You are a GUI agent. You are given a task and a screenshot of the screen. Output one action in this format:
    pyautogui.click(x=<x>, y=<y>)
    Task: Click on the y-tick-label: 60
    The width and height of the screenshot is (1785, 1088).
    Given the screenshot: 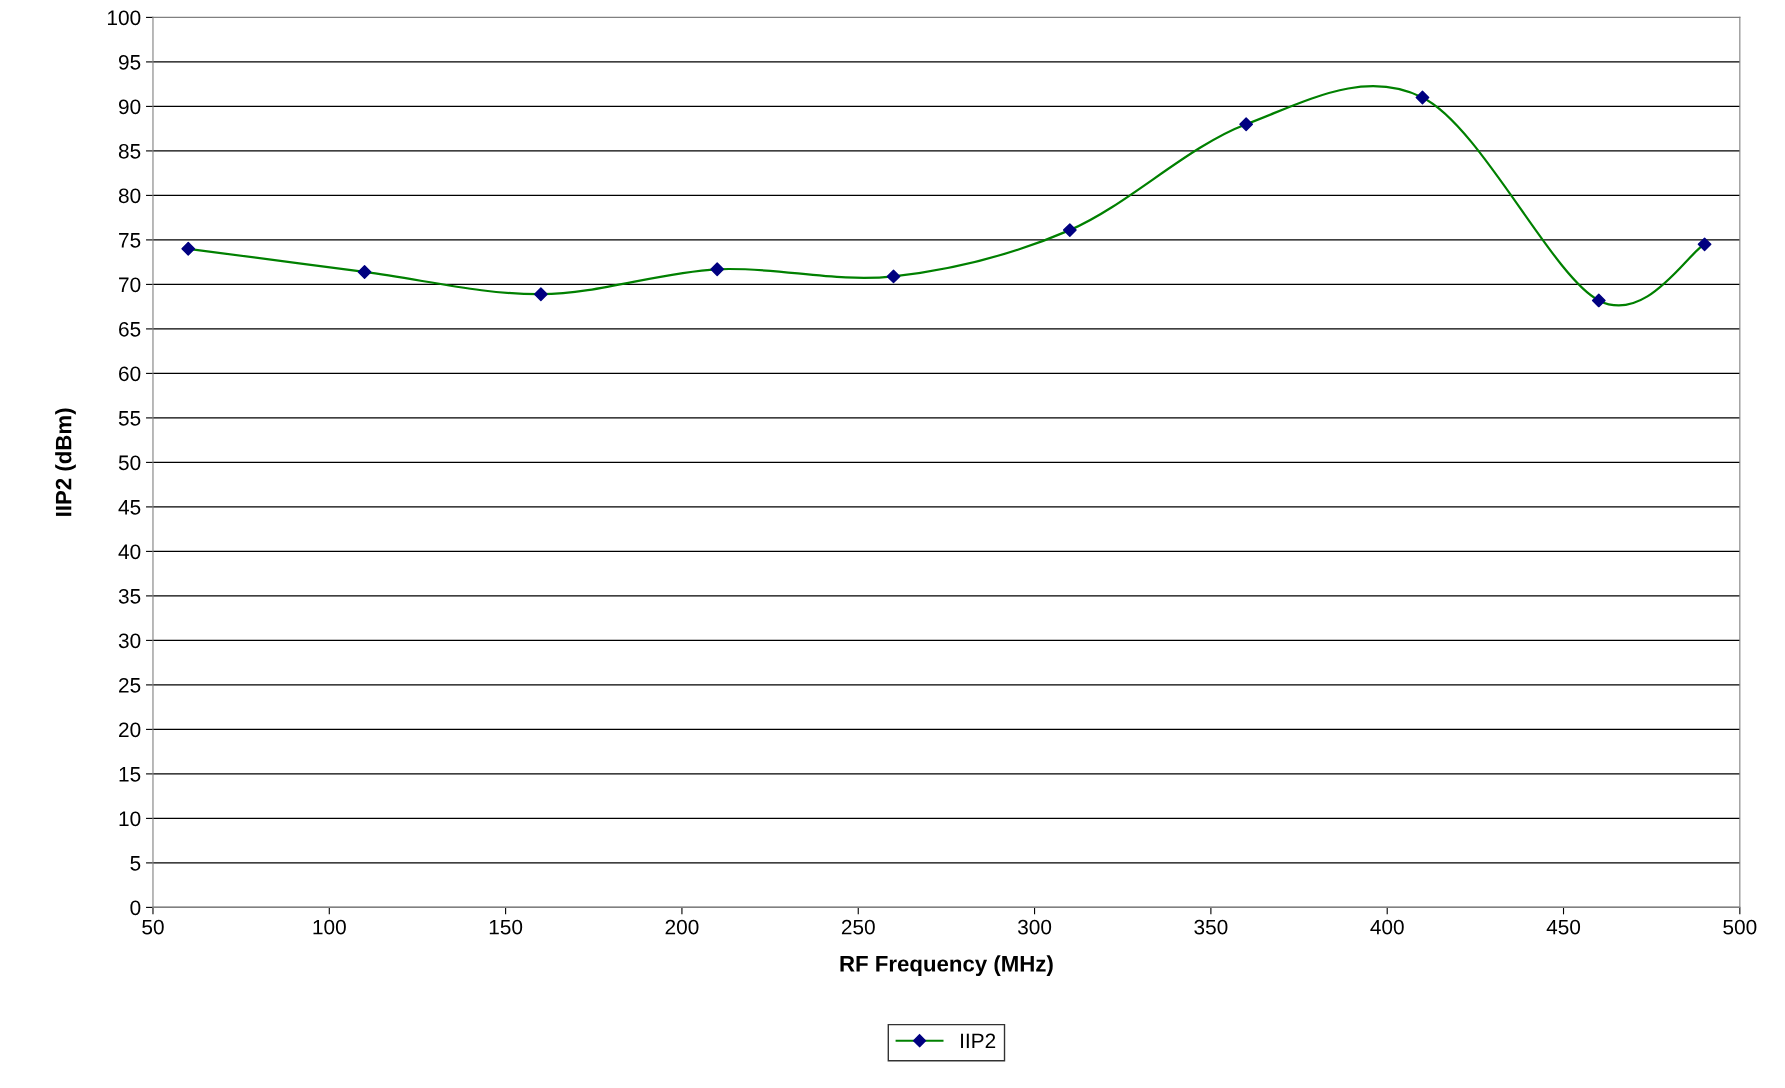 What is the action you would take?
    pyautogui.click(x=130, y=374)
    